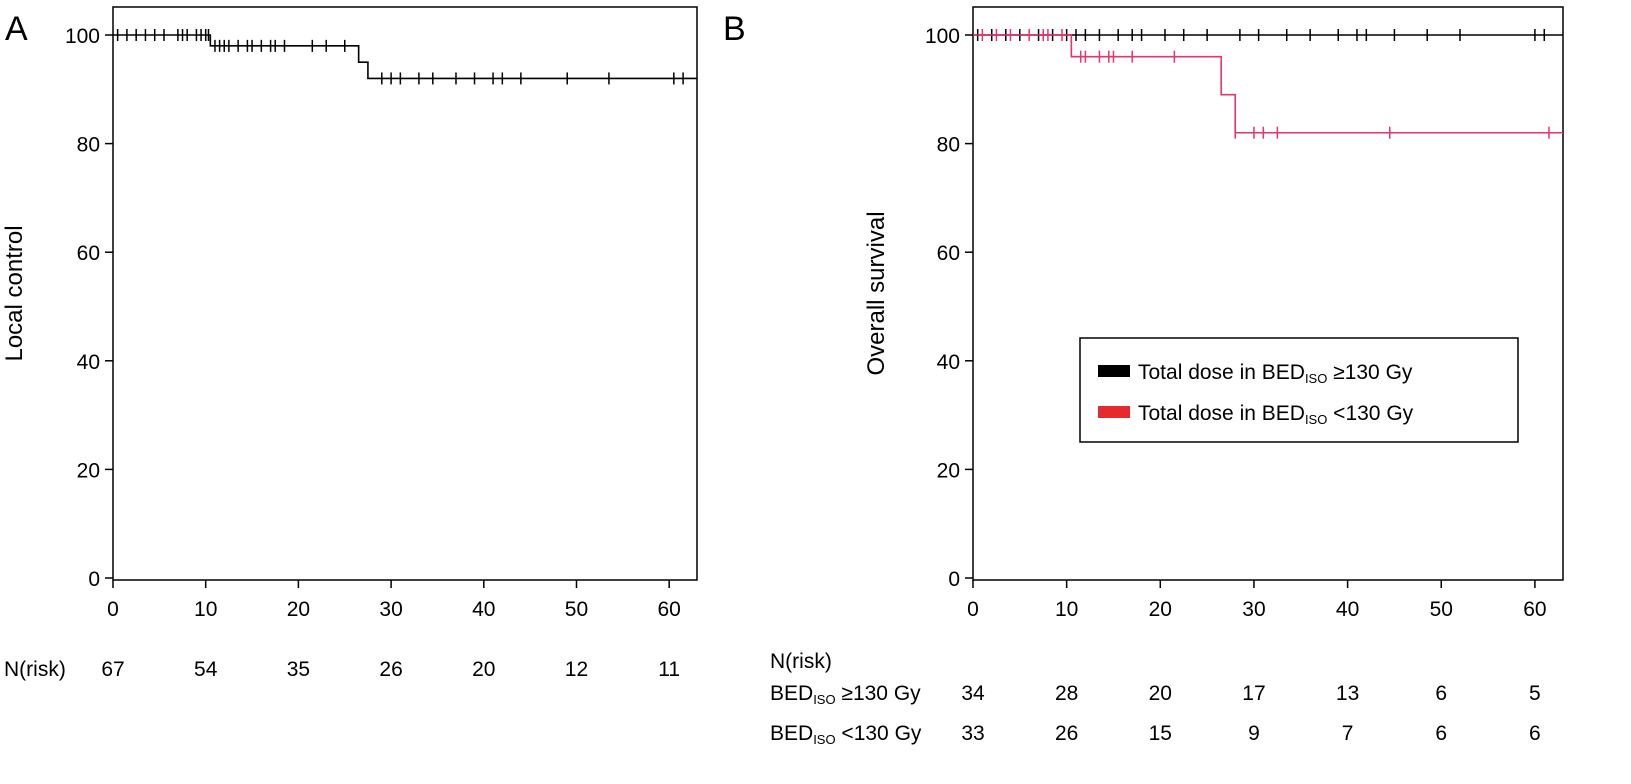  What do you see at coordinates (1535, 693) in the screenshot?
I see `risk-value: 5` at bounding box center [1535, 693].